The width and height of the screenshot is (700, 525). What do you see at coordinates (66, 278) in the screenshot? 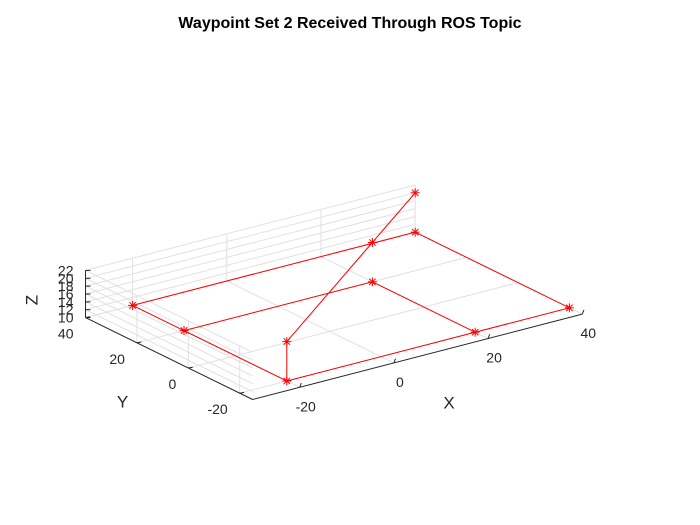
I see `z-tick-label: 20` at bounding box center [66, 278].